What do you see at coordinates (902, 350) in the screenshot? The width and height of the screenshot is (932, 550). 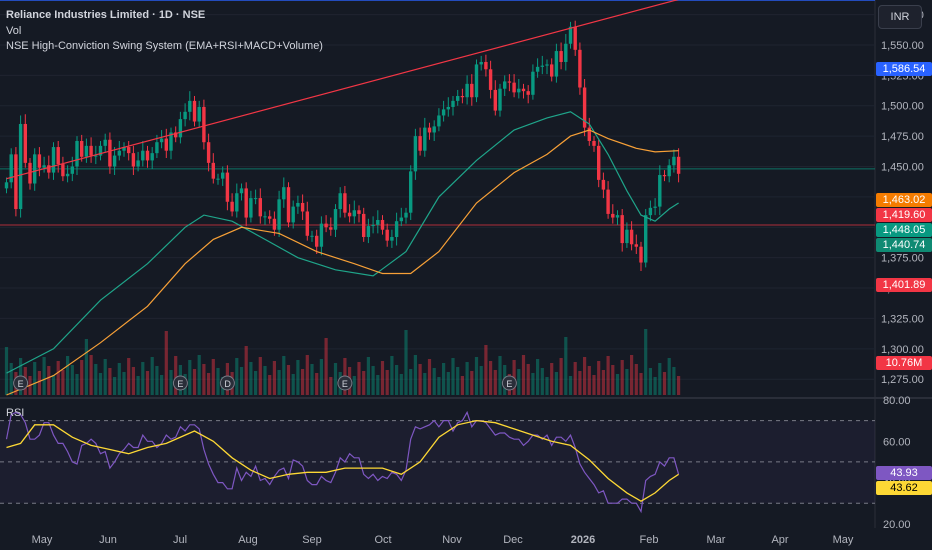 I see `price-tick-label: 1,300.00` at bounding box center [902, 350].